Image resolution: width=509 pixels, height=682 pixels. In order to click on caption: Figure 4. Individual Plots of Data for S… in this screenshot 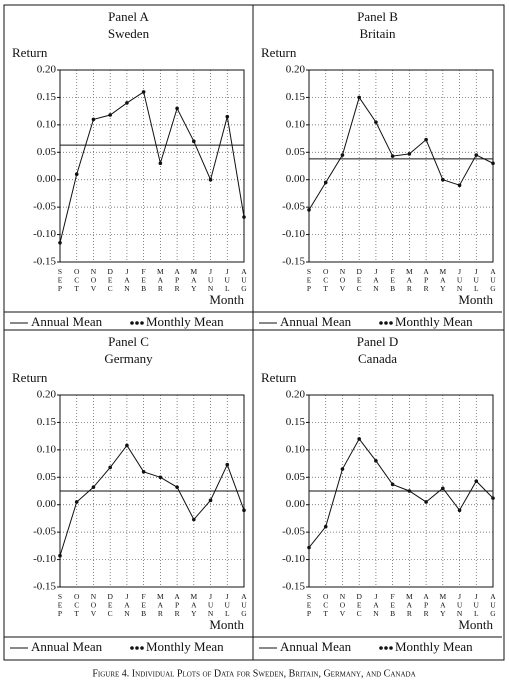, I will do `click(253, 673)`.